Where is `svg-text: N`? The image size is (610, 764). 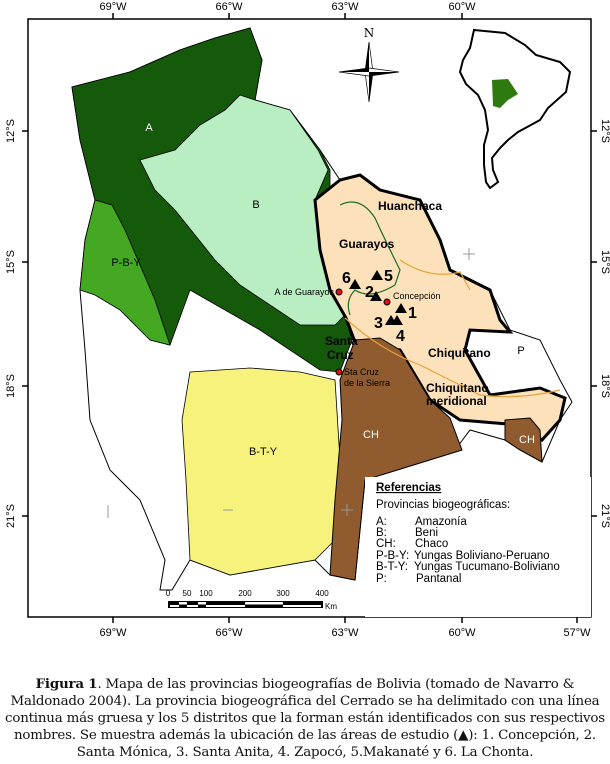 svg-text: N is located at coordinates (369, 33).